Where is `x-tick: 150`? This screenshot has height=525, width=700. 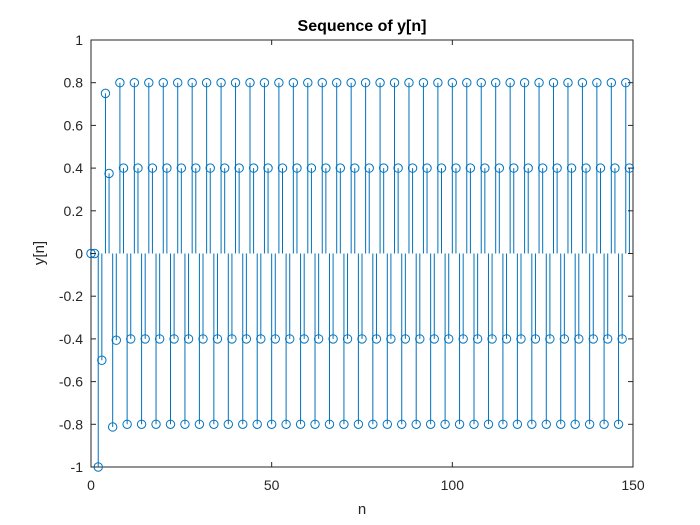
x-tick: 150 is located at coordinates (633, 266).